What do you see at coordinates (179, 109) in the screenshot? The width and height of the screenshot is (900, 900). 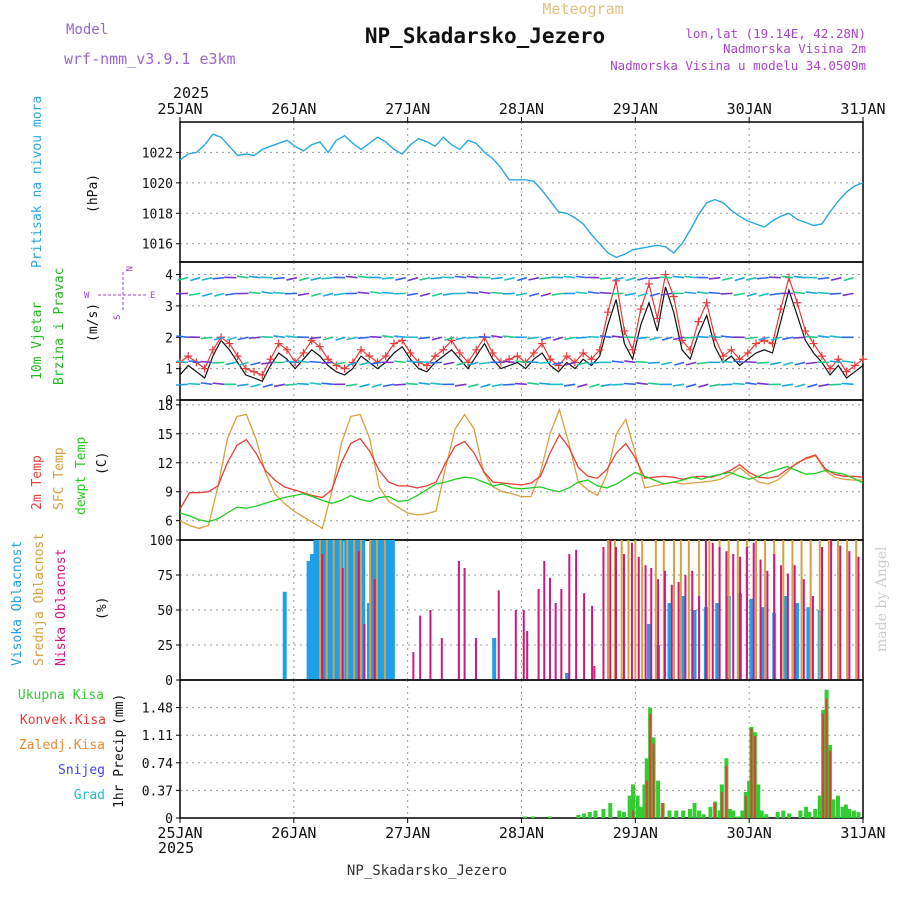 I see `day-label-top: 25JAN` at bounding box center [179, 109].